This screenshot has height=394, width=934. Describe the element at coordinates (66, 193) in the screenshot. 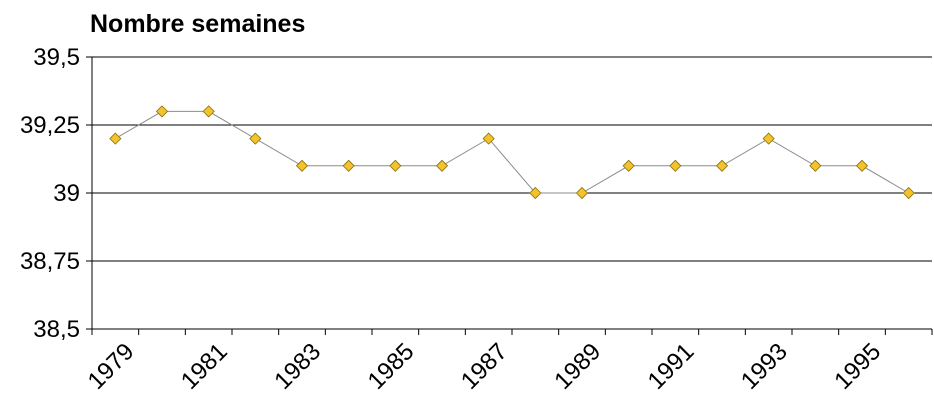

I see `y-tick-label-2: 39` at that location.